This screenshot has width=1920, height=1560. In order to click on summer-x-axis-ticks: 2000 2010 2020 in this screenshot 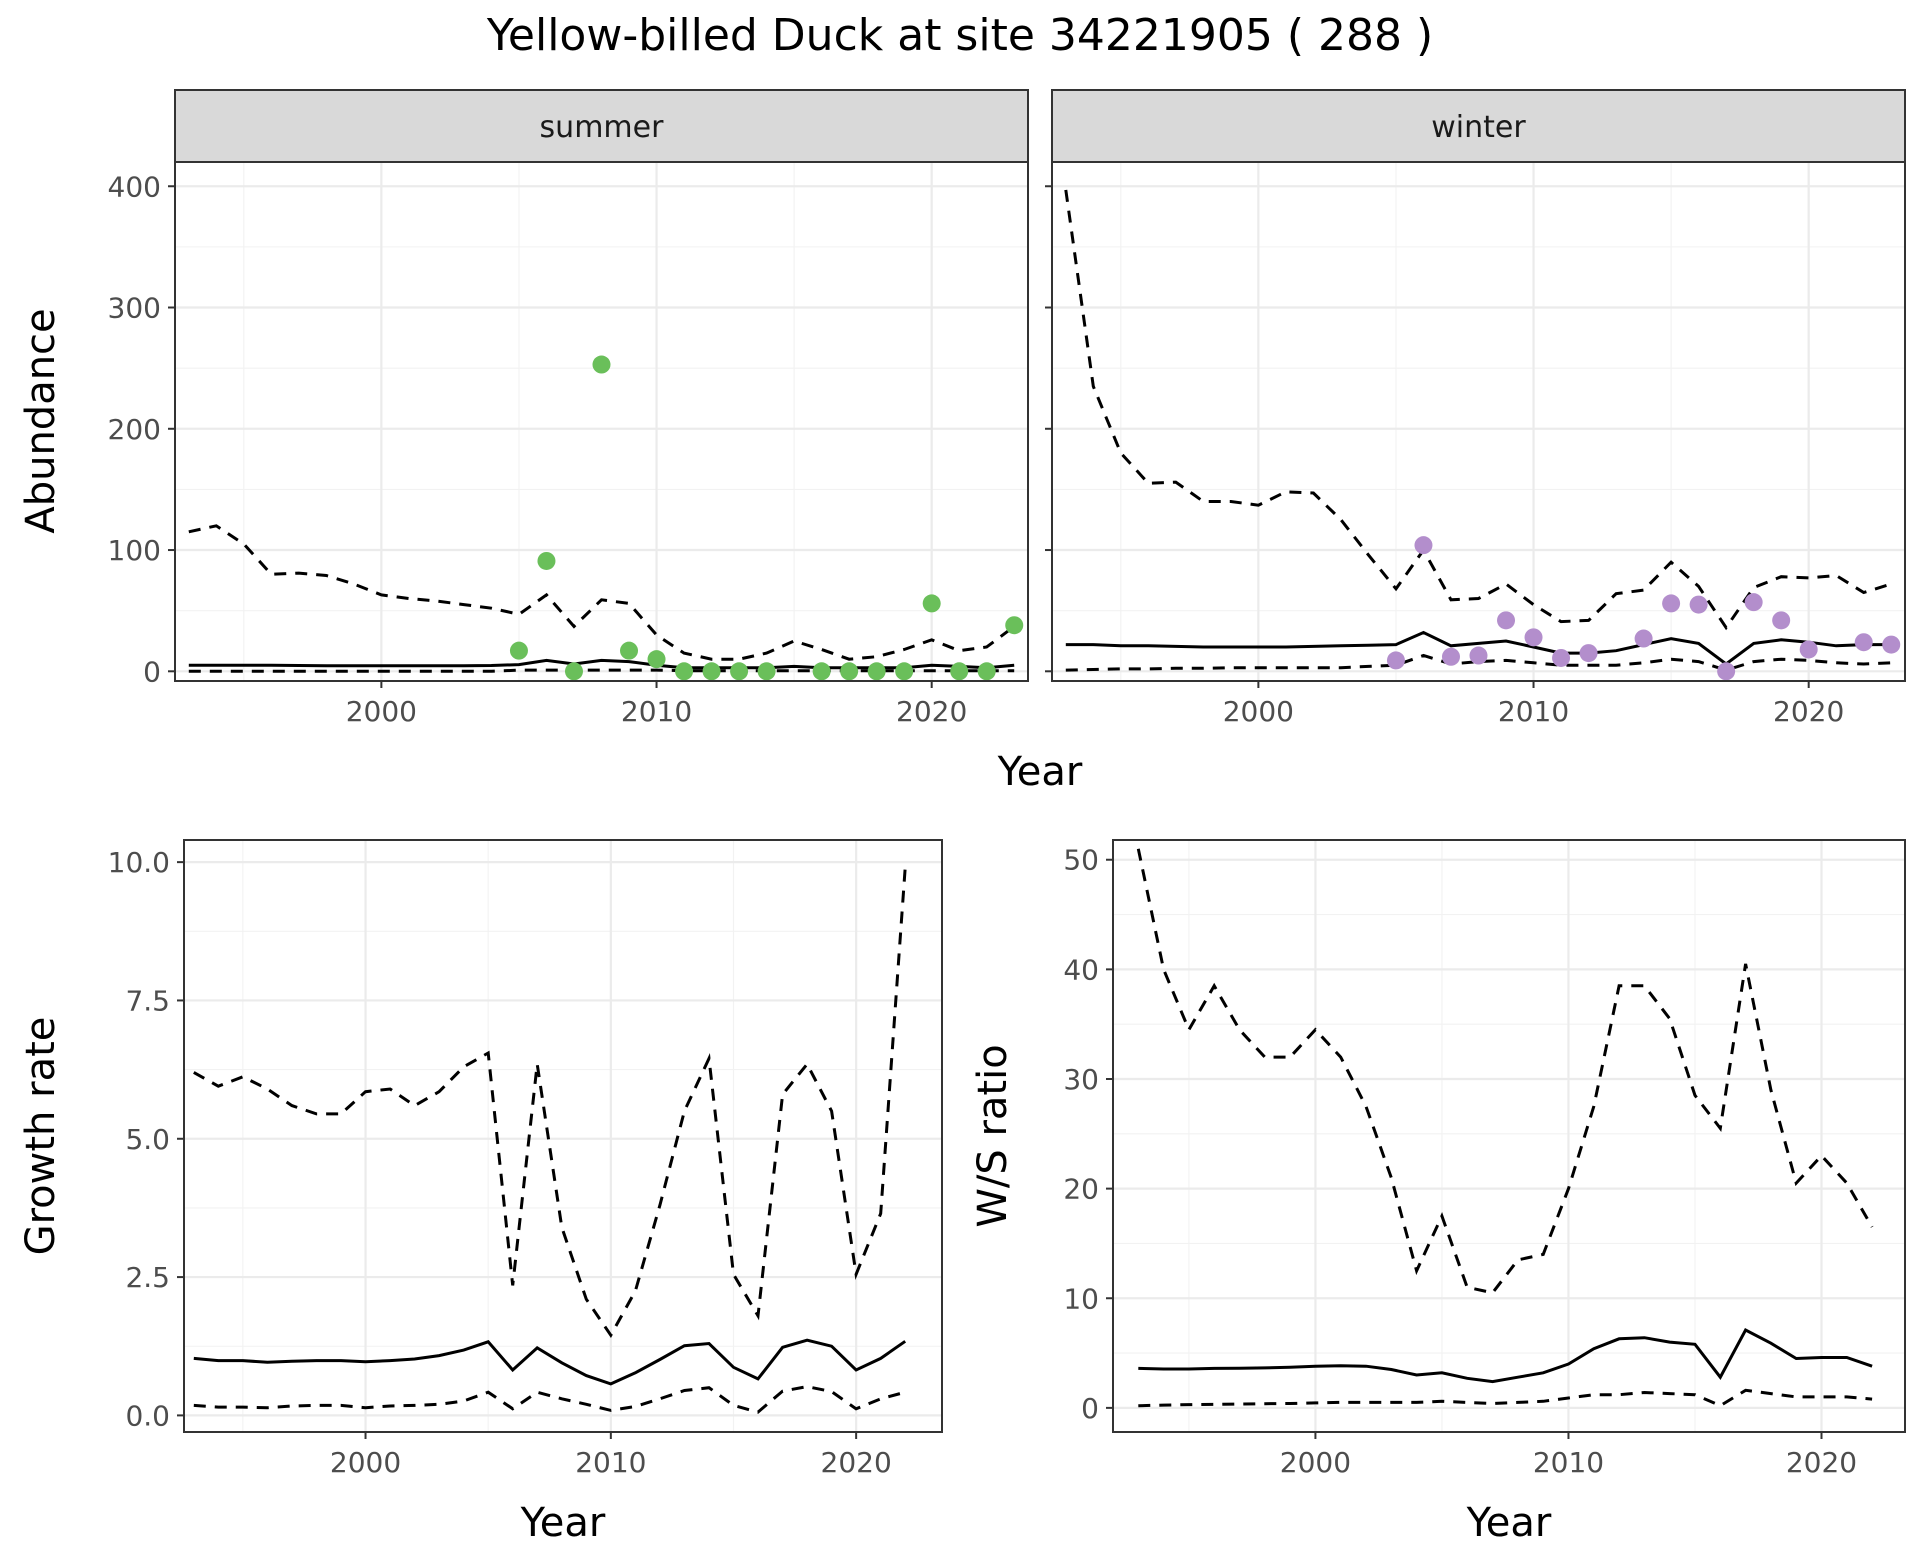, I will do `click(656, 704)`.